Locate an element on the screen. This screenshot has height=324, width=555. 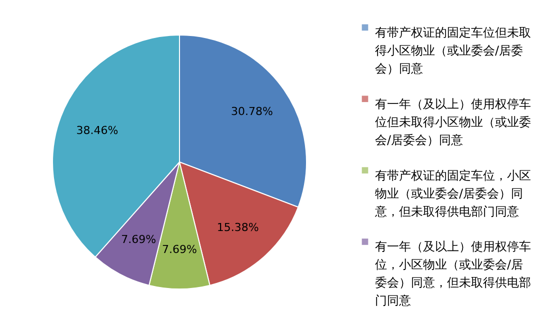
legend-label: 有一年（及以上）使用权停车位，小区物业（或业委会/居委会）同意，但未取得供电部门同意 is located at coordinates (453, 274).